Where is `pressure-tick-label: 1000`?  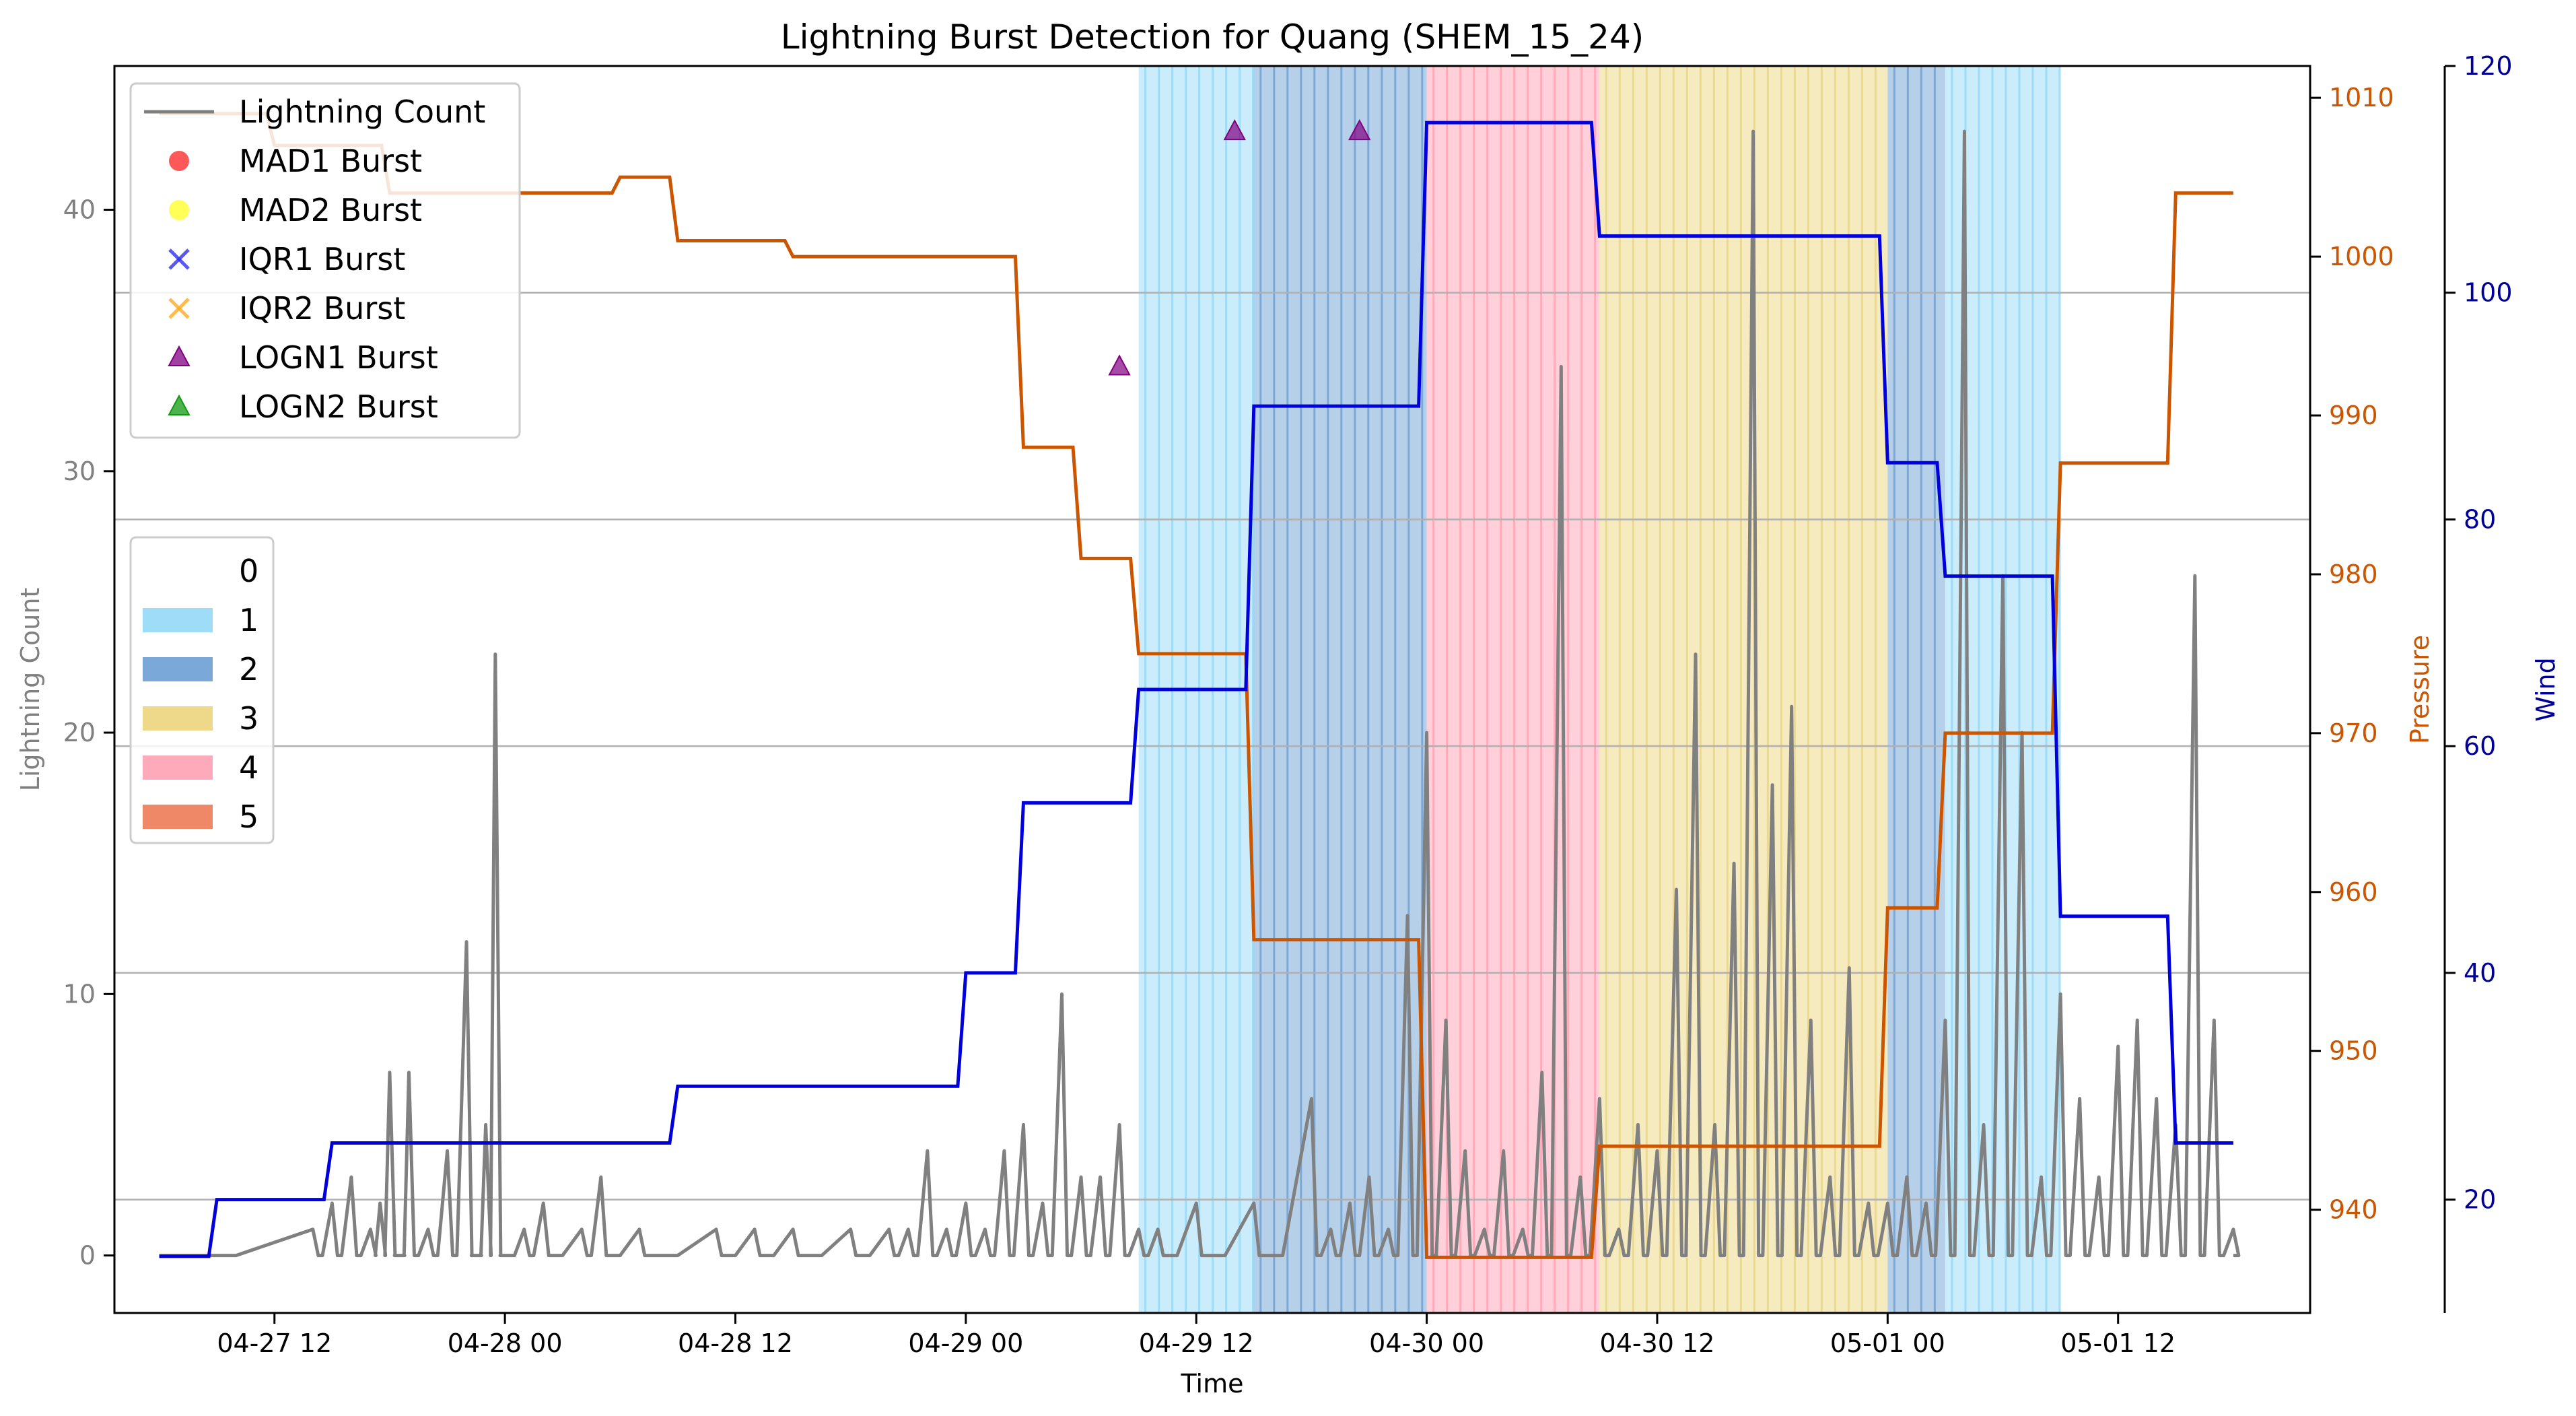
pressure-tick-label: 1000 is located at coordinates (2361, 256).